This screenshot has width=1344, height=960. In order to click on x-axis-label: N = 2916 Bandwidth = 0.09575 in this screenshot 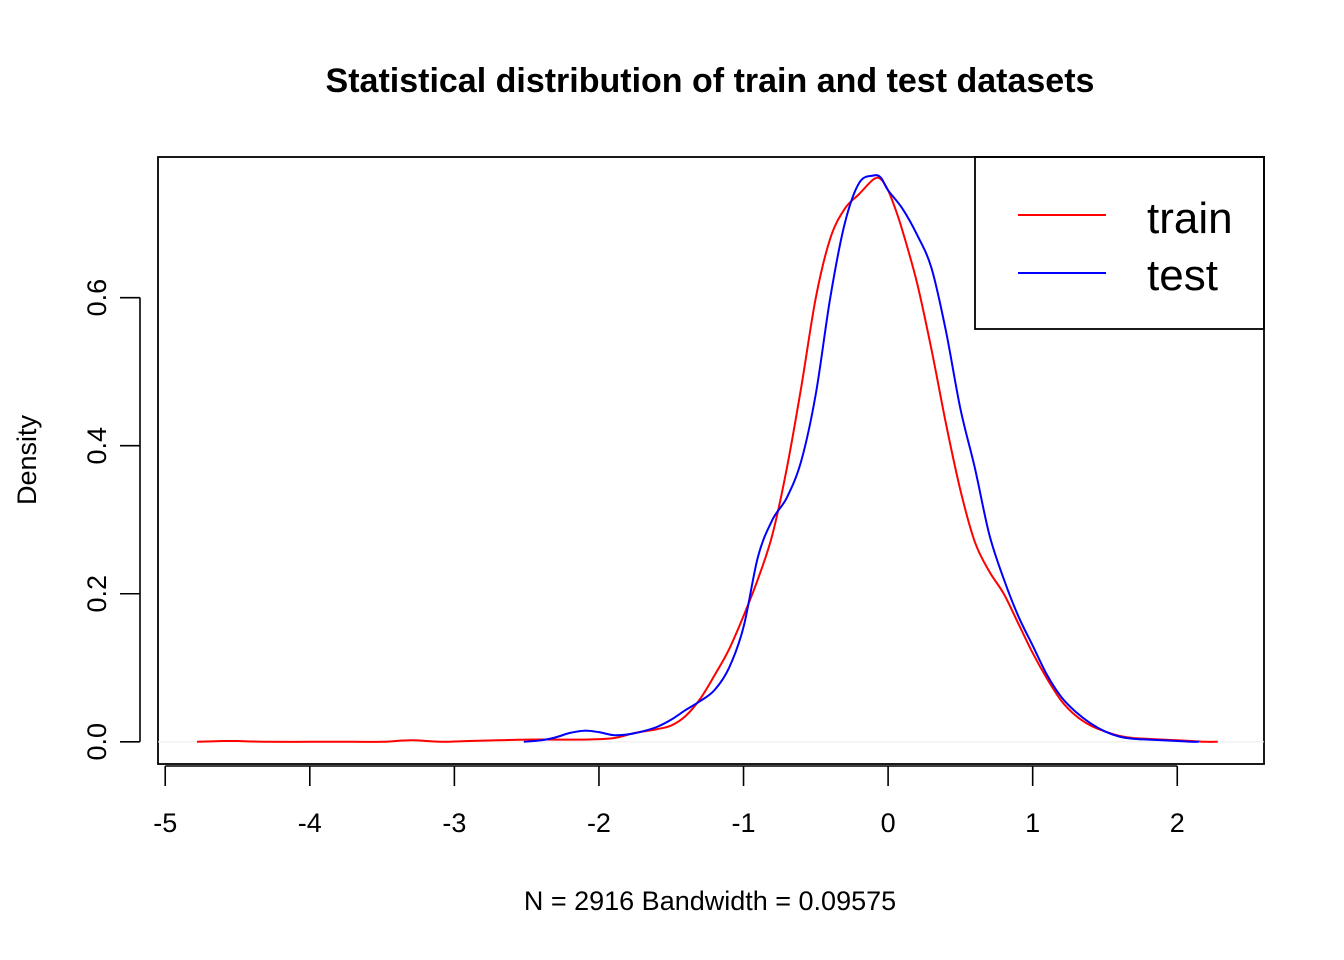, I will do `click(710, 901)`.